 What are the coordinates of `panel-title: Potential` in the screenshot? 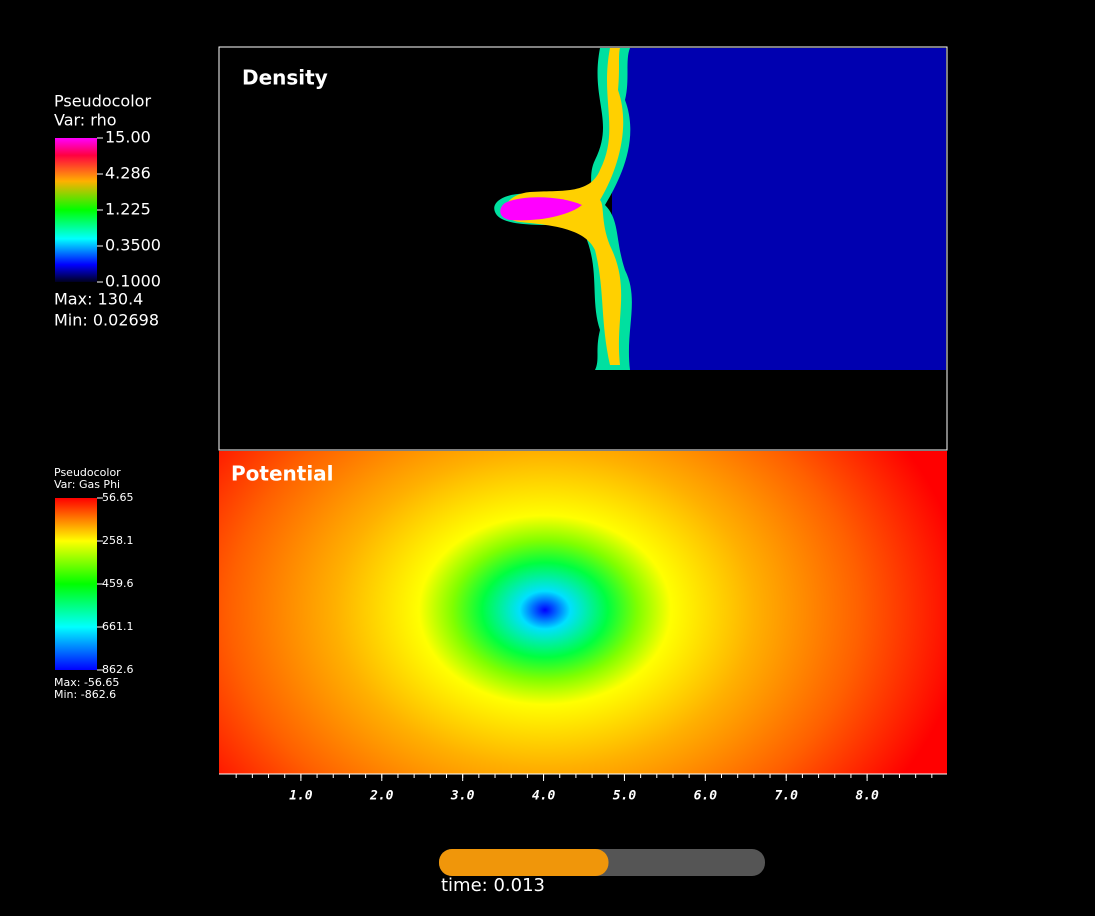 It's located at (282, 474).